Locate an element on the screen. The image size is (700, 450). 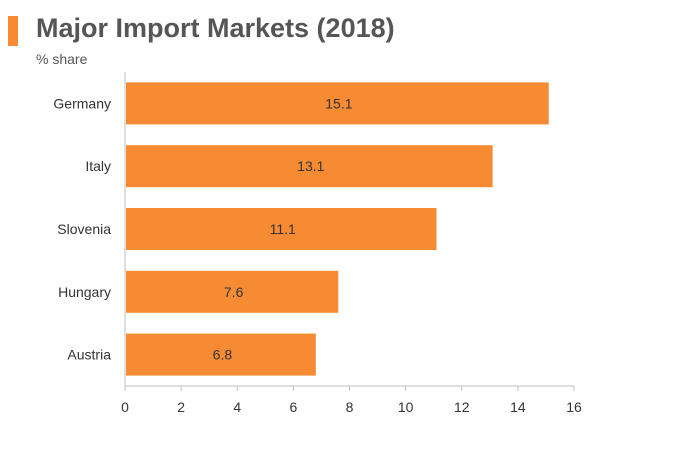
chart-subtitle: % share is located at coordinates (62, 59).